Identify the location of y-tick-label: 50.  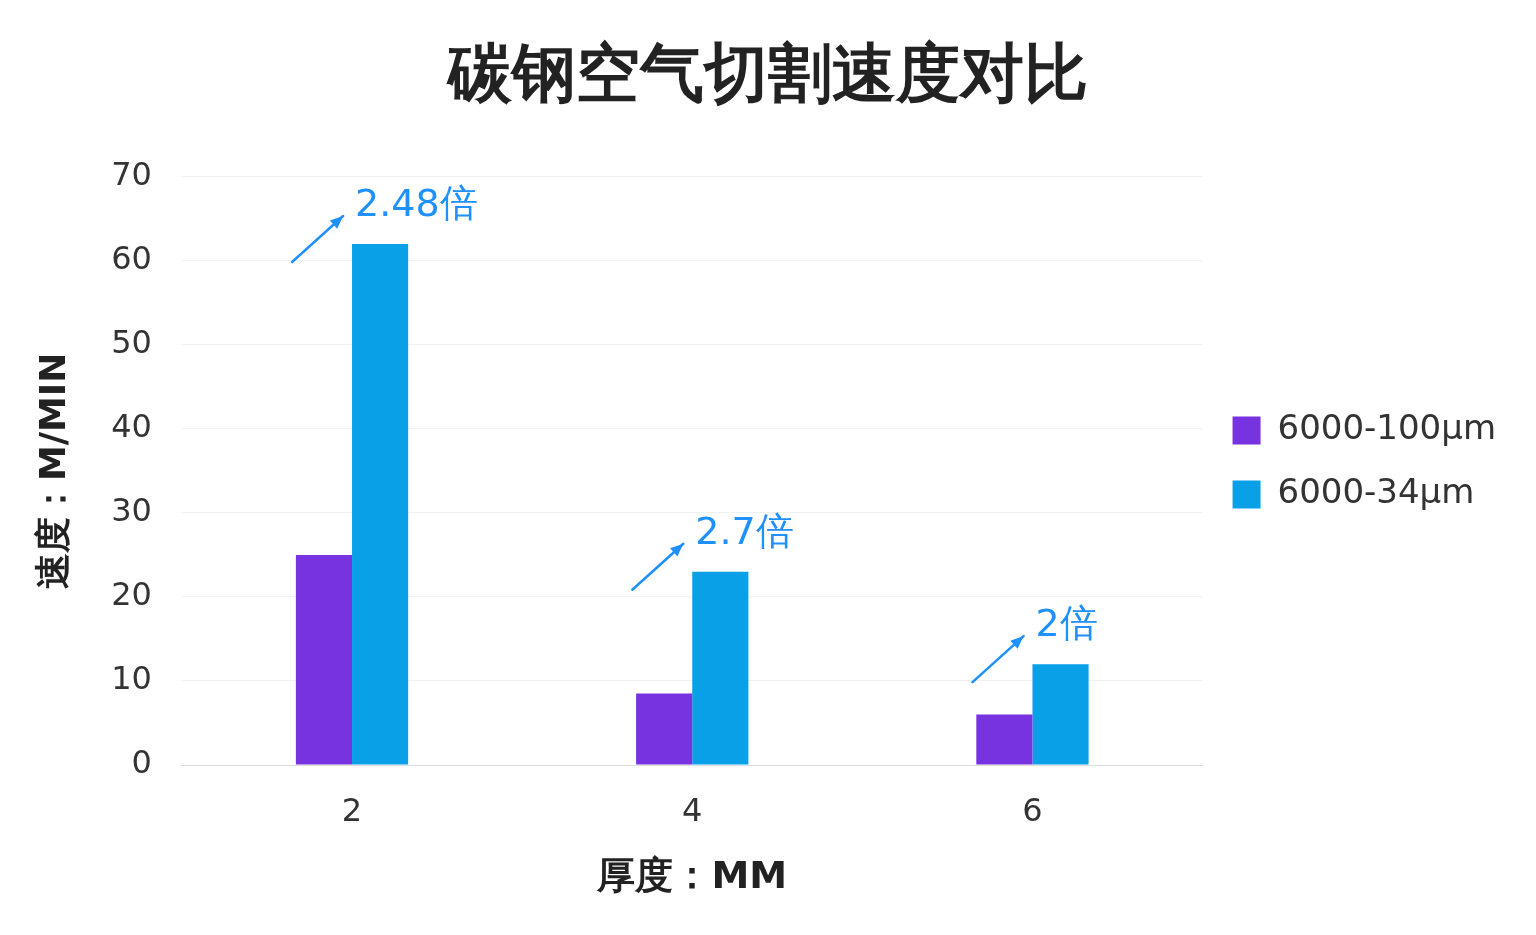
(131, 342).